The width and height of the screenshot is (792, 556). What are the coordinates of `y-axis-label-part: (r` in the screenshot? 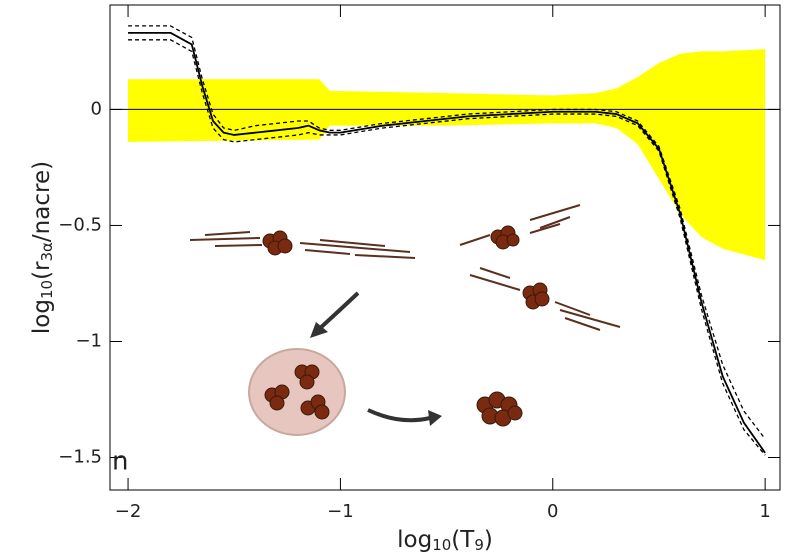 It's located at (42, 270).